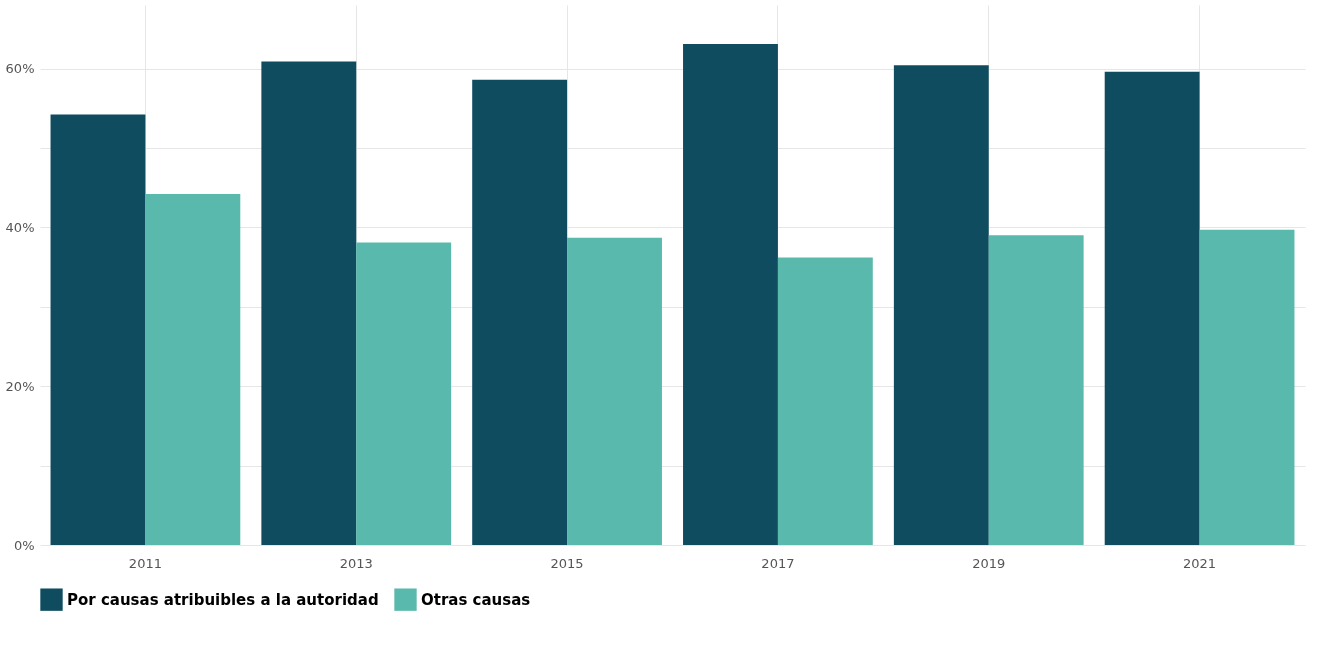 This screenshot has height=652, width=1325. I want to click on y-tick-label: 0%, so click(24, 545).